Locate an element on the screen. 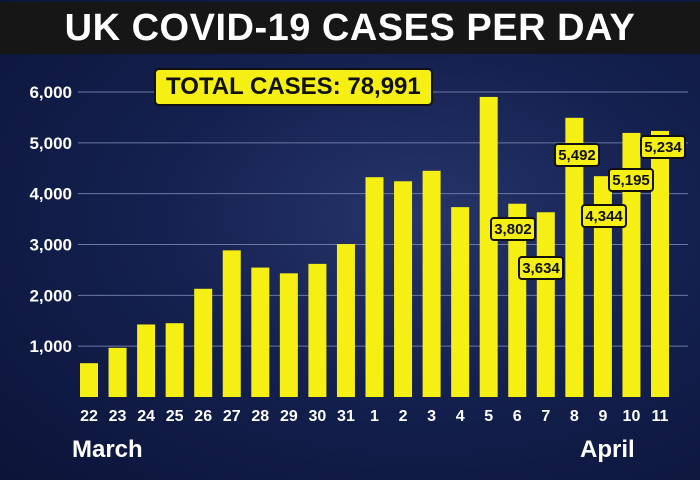 Image resolution: width=700 pixels, height=480 pixels. x-tick-label: 11 is located at coordinates (660, 416).